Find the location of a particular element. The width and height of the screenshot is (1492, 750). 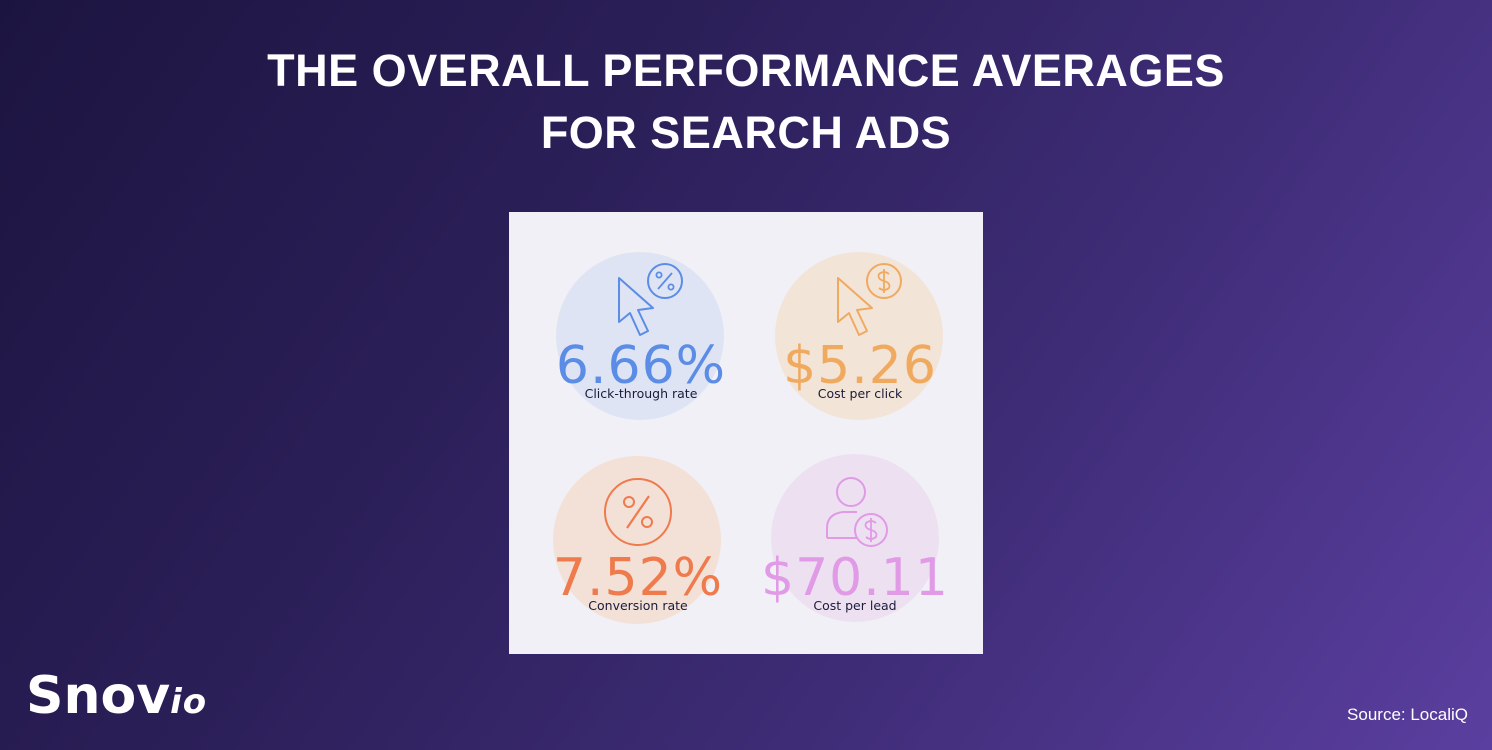

metric-tile-cpc: $5.26 Cost per click is located at coordinates (860, 354).